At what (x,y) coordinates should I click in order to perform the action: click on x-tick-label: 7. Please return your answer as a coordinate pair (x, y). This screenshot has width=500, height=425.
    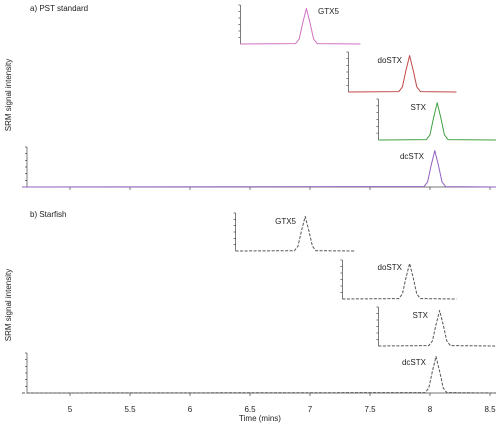
    Looking at the image, I should click on (310, 409).